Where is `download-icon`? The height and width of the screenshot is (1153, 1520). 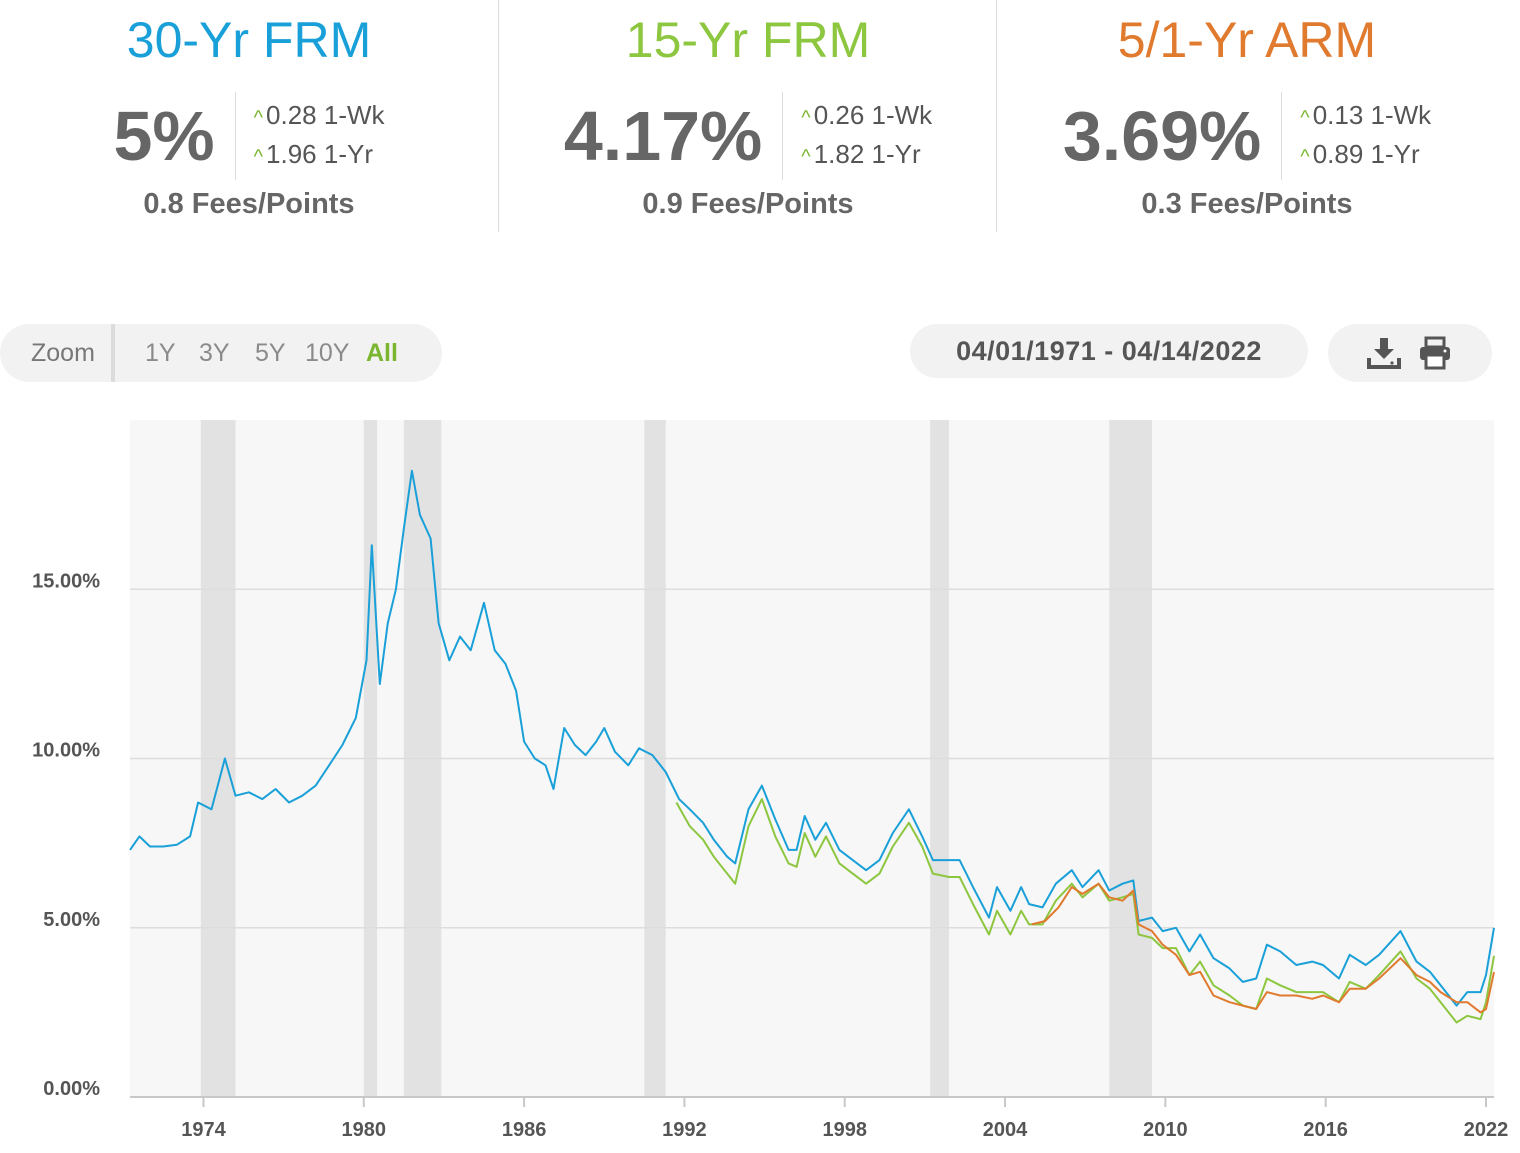 download-icon is located at coordinates (1384, 353).